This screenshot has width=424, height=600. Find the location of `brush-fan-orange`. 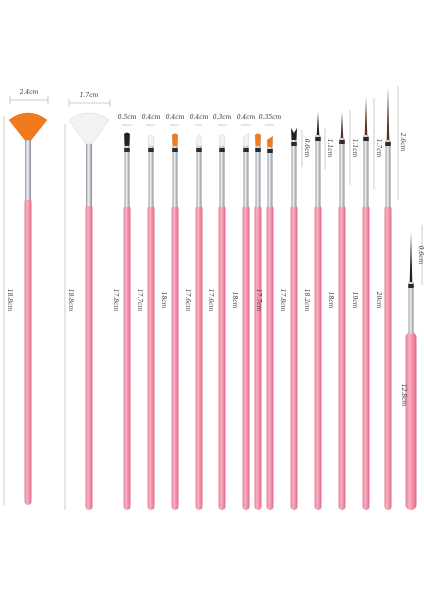

brush-fan-orange is located at coordinates (28, 308).